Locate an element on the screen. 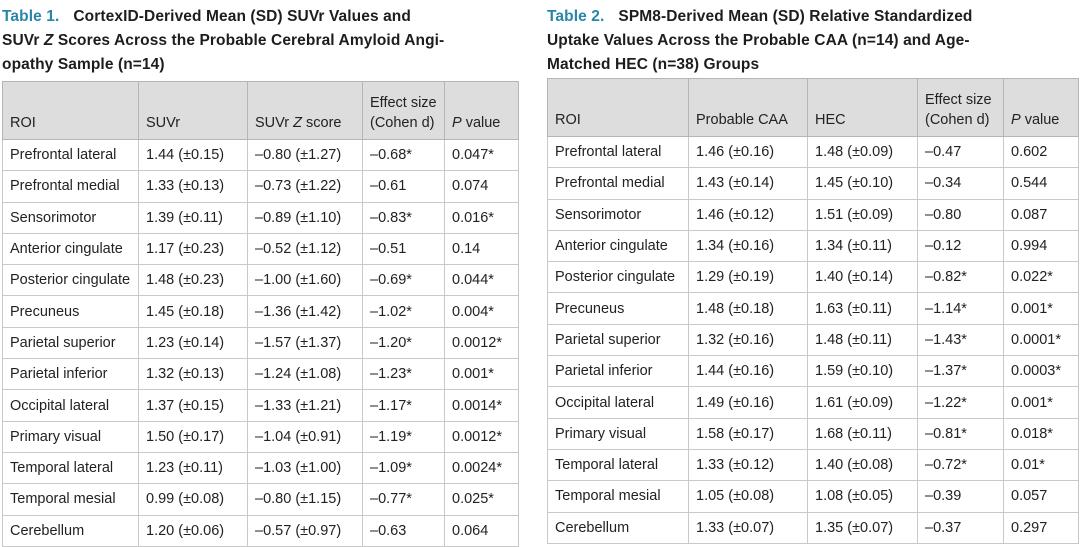 This screenshot has width=1080, height=547. cell-hec: 1.08 (±0.05) is located at coordinates (862, 496).